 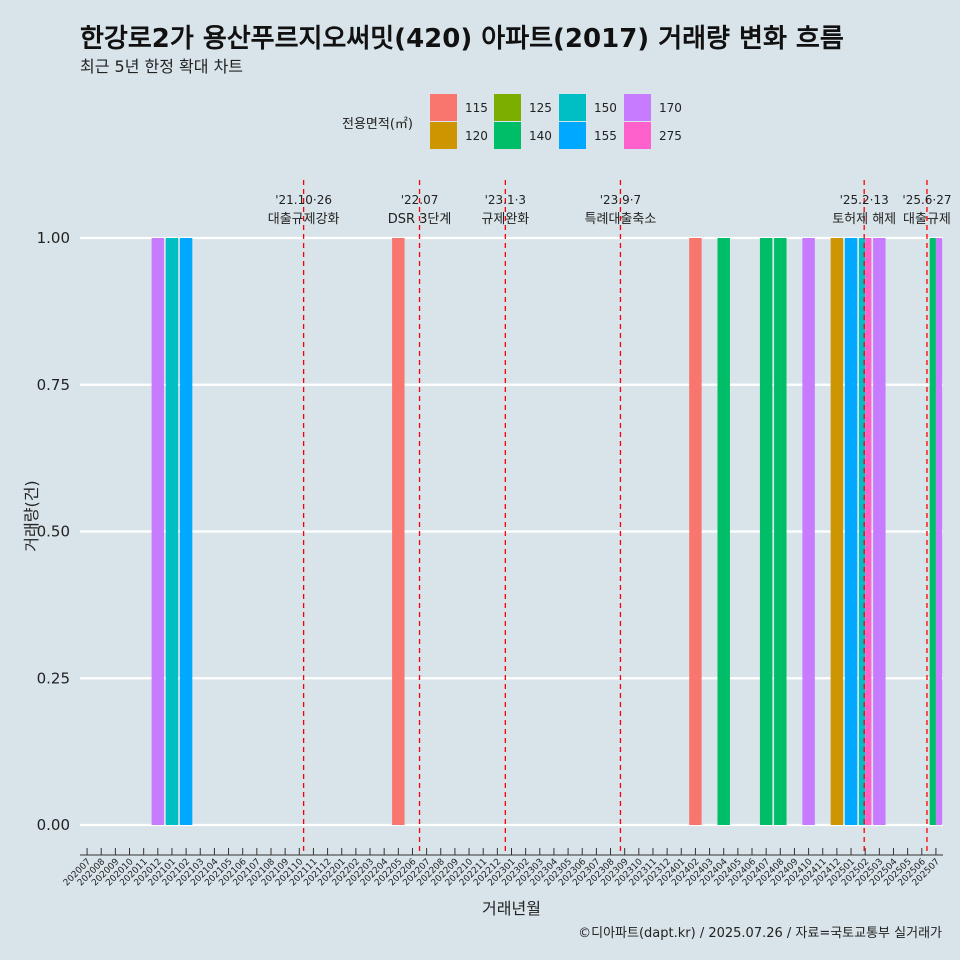 I want to click on x-axis-title: 거래년월, so click(x=511, y=908).